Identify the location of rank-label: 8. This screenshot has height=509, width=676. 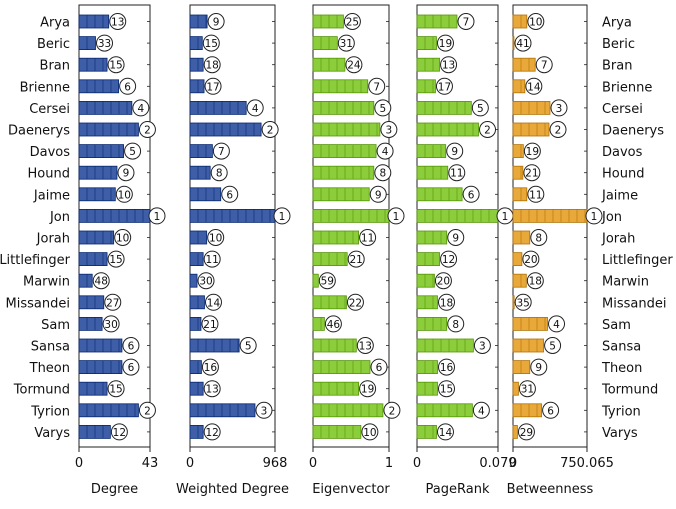
(538, 239).